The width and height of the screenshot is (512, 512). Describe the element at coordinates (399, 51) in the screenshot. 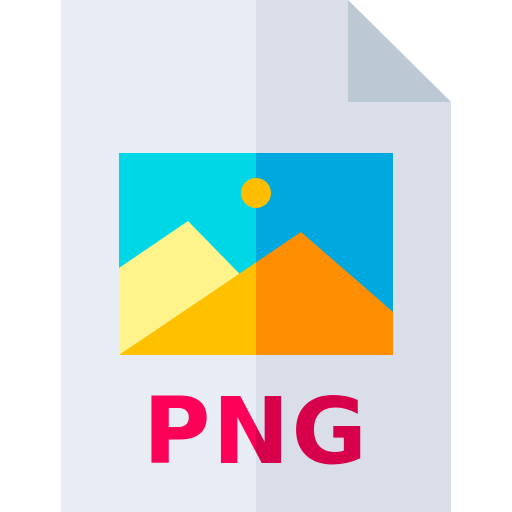

I see `corner-fold` at that location.